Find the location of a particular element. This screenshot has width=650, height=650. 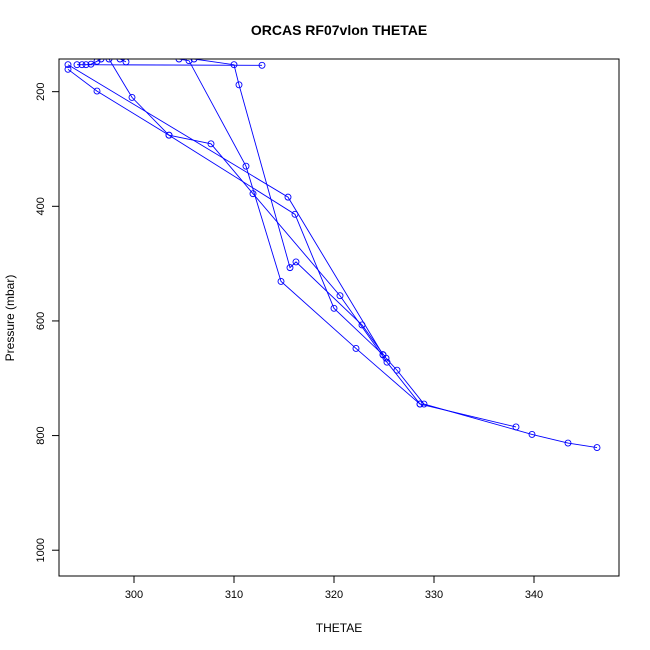

x-axis: 300 310 320 330 340 is located at coordinates (334, 588).